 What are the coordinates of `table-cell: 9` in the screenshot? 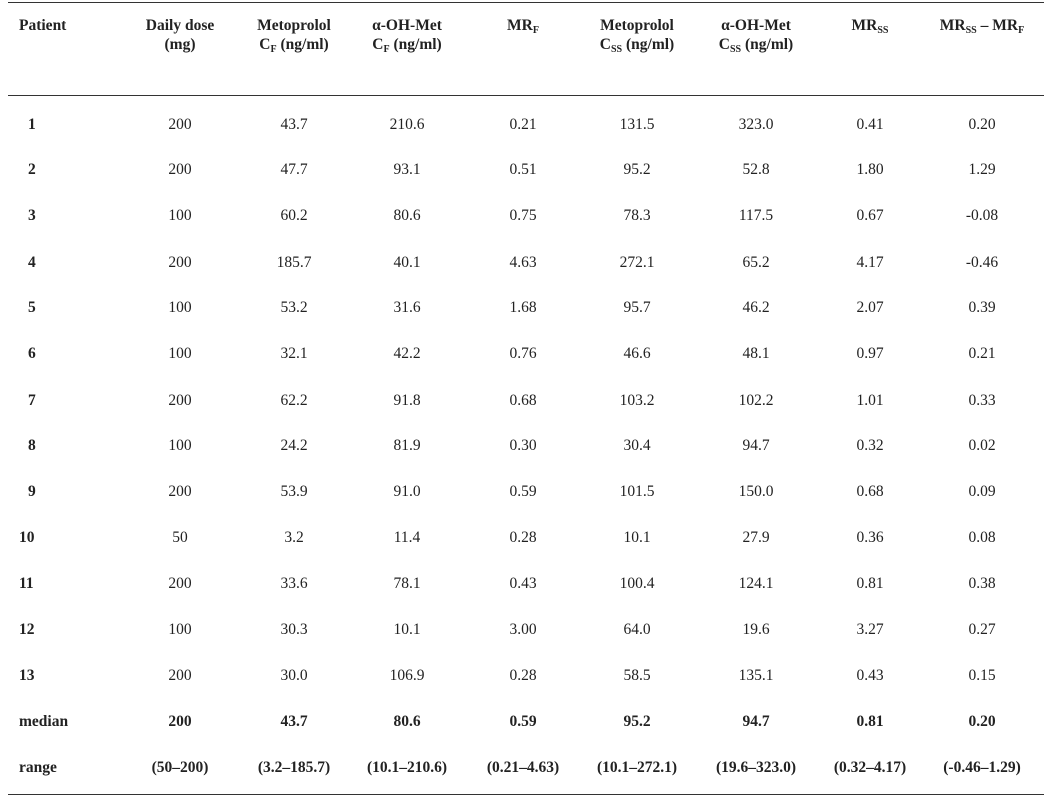 It's located at (32, 491).